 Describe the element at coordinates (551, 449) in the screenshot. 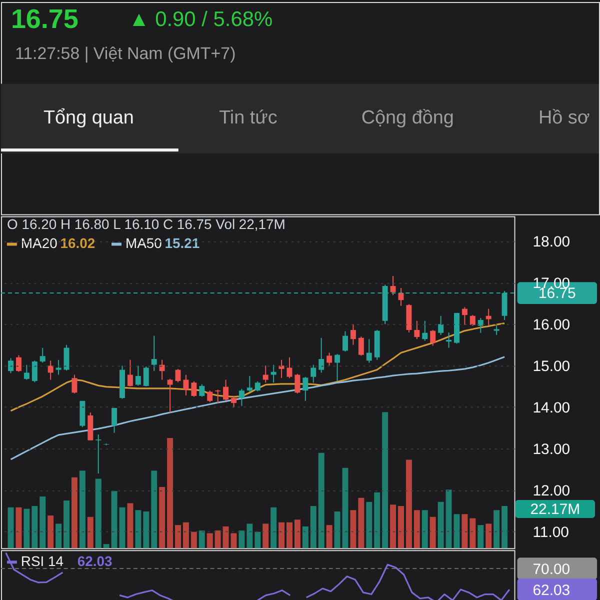

I see `y-tick-label: 13.00` at that location.